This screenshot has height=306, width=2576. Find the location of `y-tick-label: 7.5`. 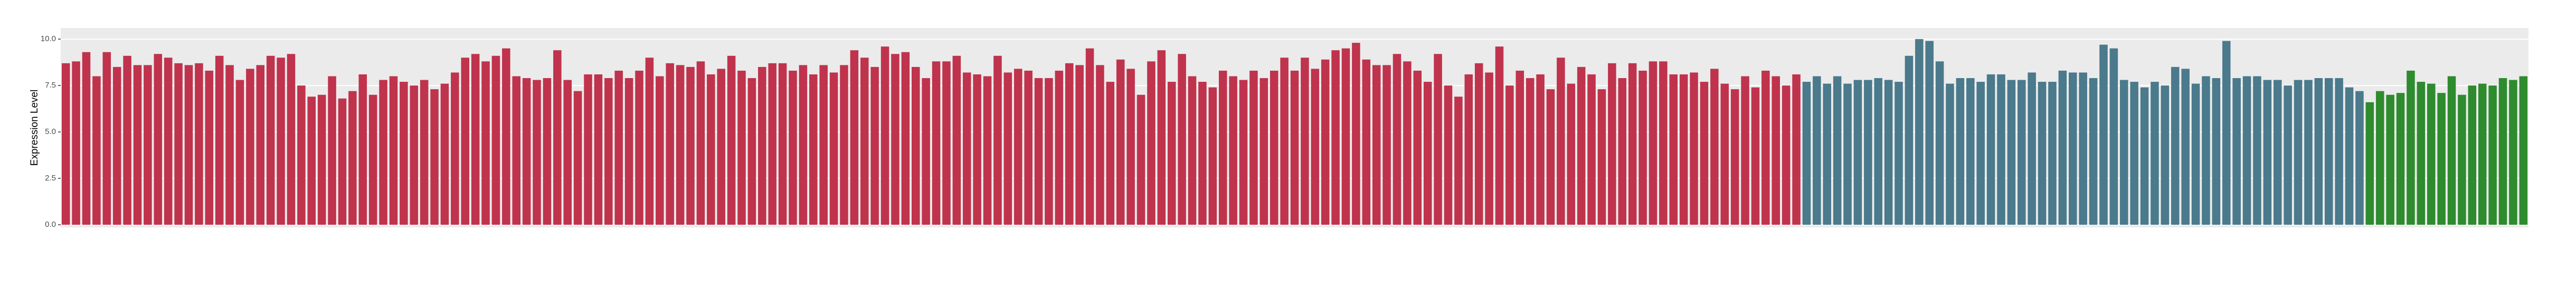

y-tick-label: 7.5 is located at coordinates (50, 86).